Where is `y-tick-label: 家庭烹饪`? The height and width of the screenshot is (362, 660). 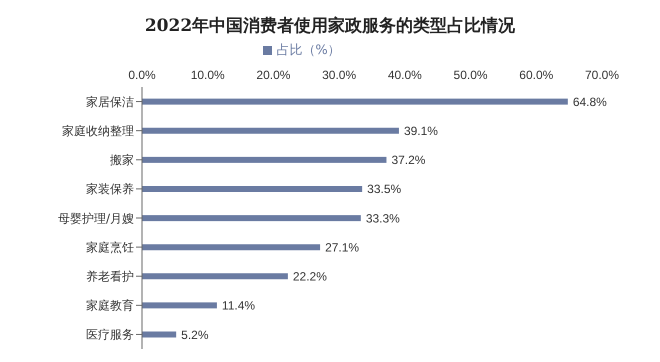 y-tick-label: 家庭烹饪 is located at coordinates (110, 247).